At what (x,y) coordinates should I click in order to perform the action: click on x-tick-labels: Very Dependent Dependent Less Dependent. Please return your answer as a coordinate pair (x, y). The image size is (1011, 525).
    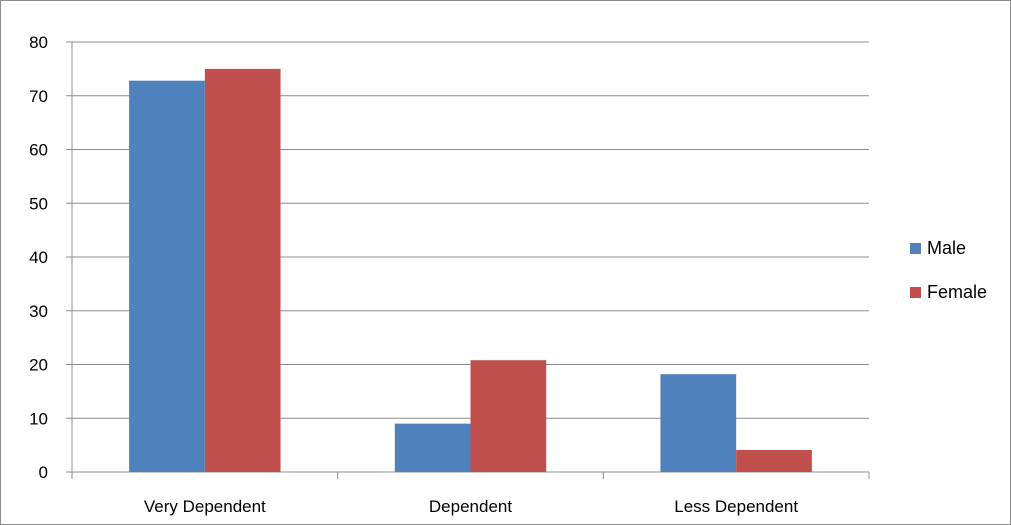
    Looking at the image, I should click on (471, 506).